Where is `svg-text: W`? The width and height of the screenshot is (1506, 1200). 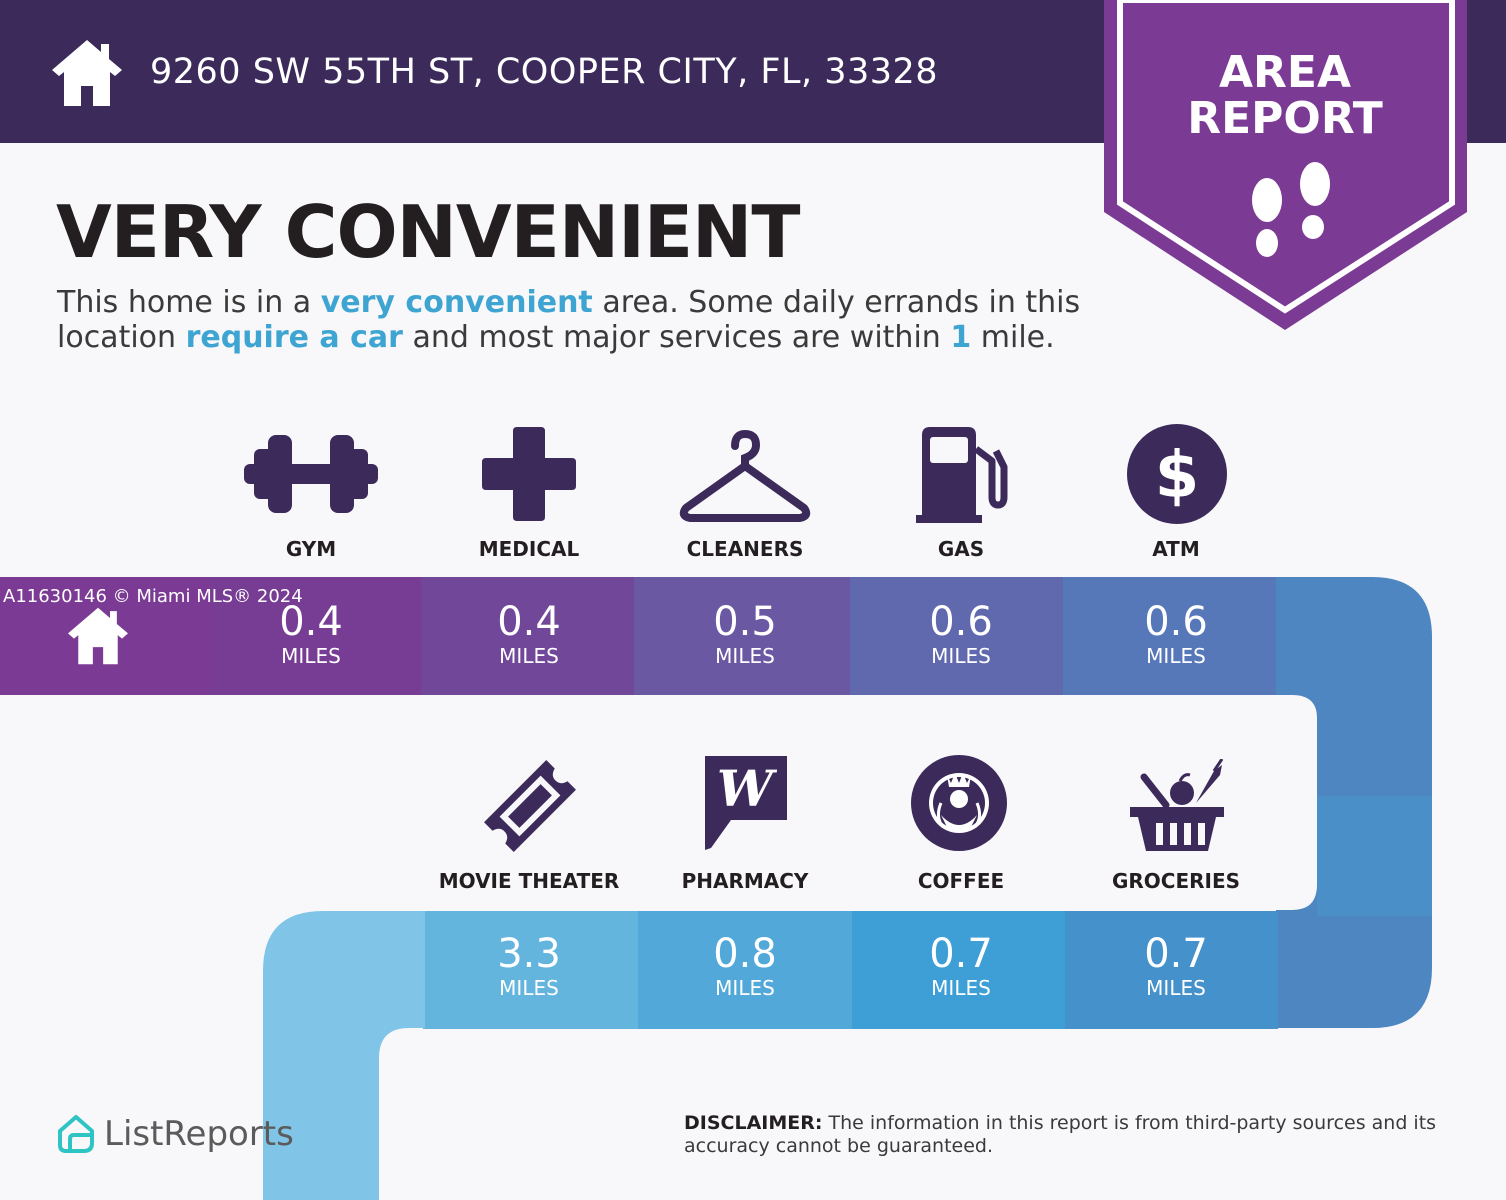
svg-text: W is located at coordinates (747, 788).